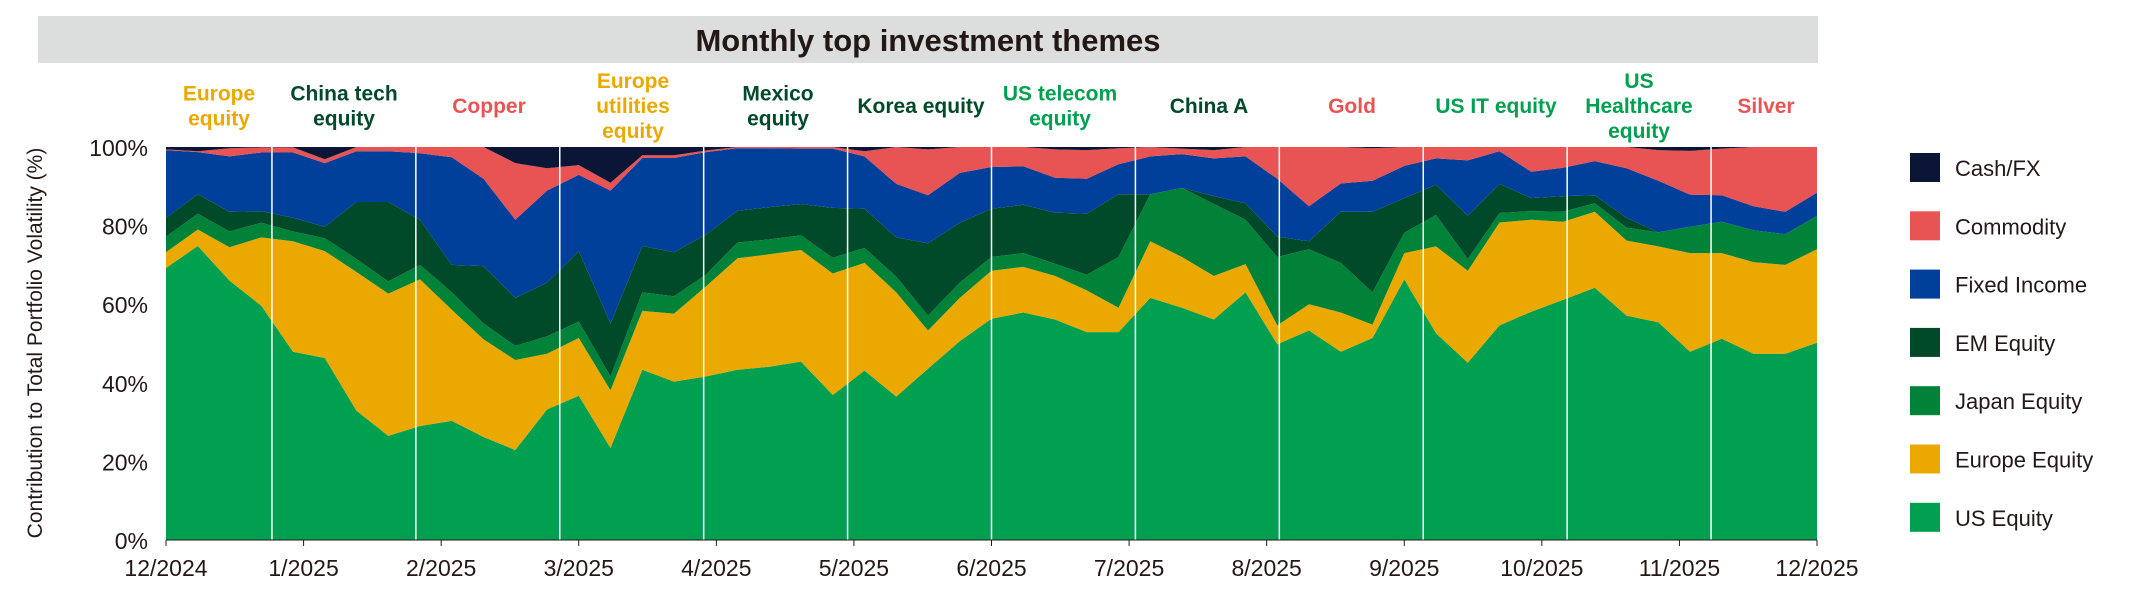  I want to click on theme-label: Copper, so click(489, 106).